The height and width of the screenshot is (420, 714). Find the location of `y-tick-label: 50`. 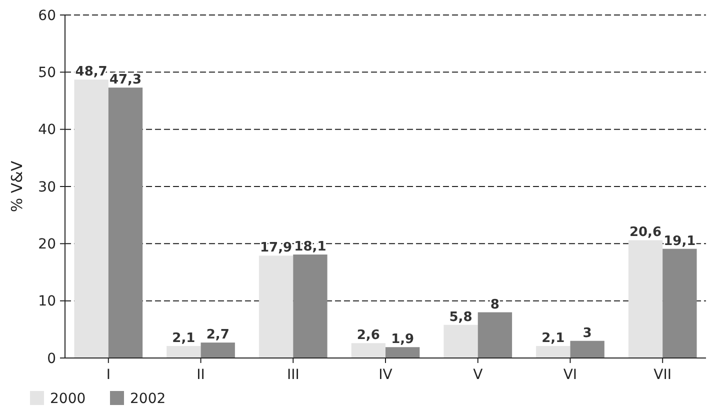

y-tick-label: 50 is located at coordinates (47, 73).